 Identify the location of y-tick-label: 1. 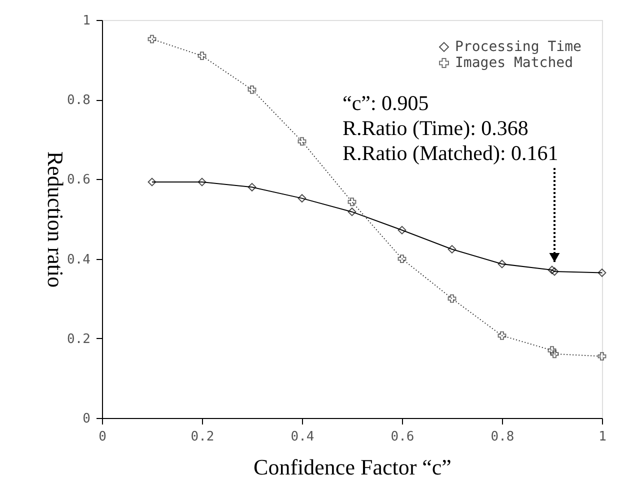
(86, 21).